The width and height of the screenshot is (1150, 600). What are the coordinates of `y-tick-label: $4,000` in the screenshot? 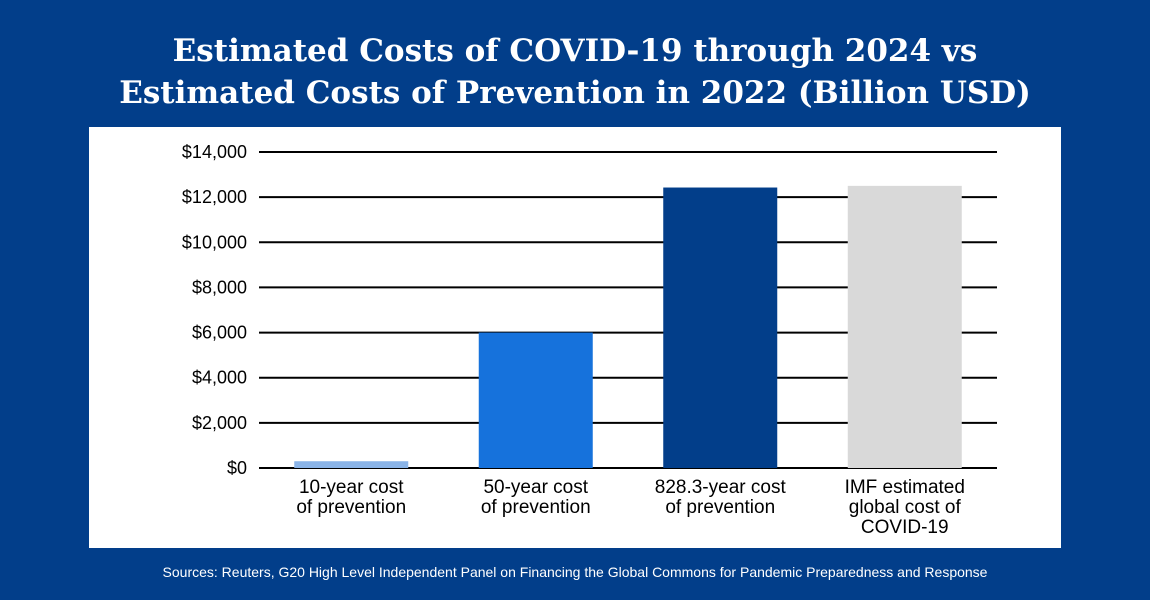 It's located at (219, 378).